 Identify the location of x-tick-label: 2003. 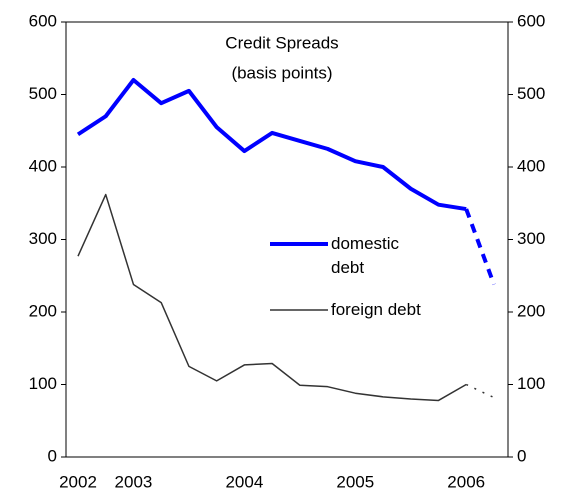
(134, 481).